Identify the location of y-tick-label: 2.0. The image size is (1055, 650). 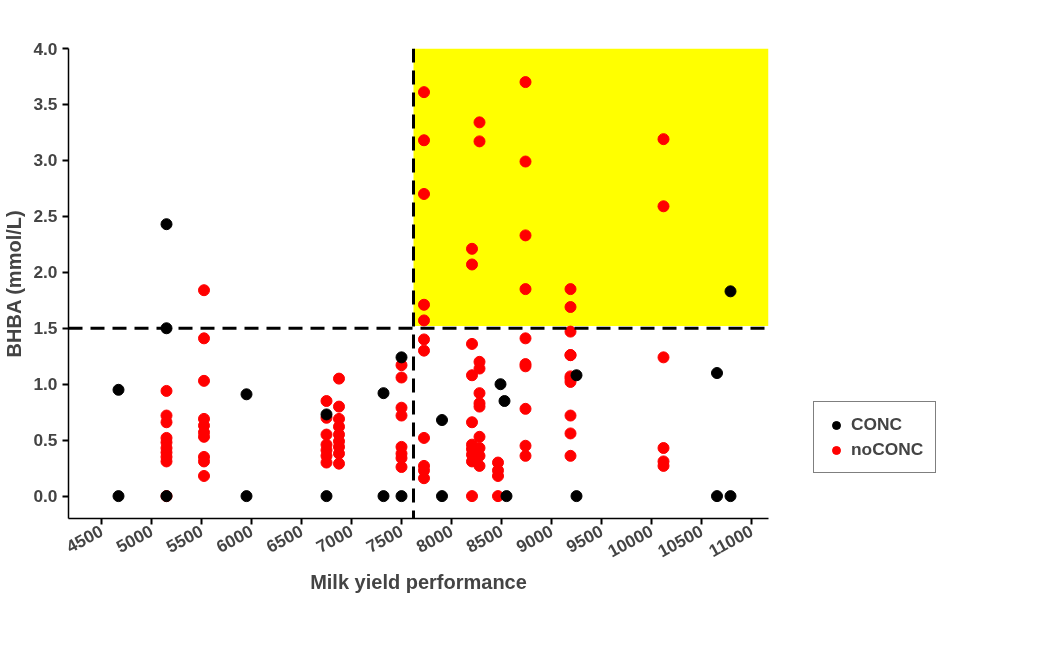
(45, 272).